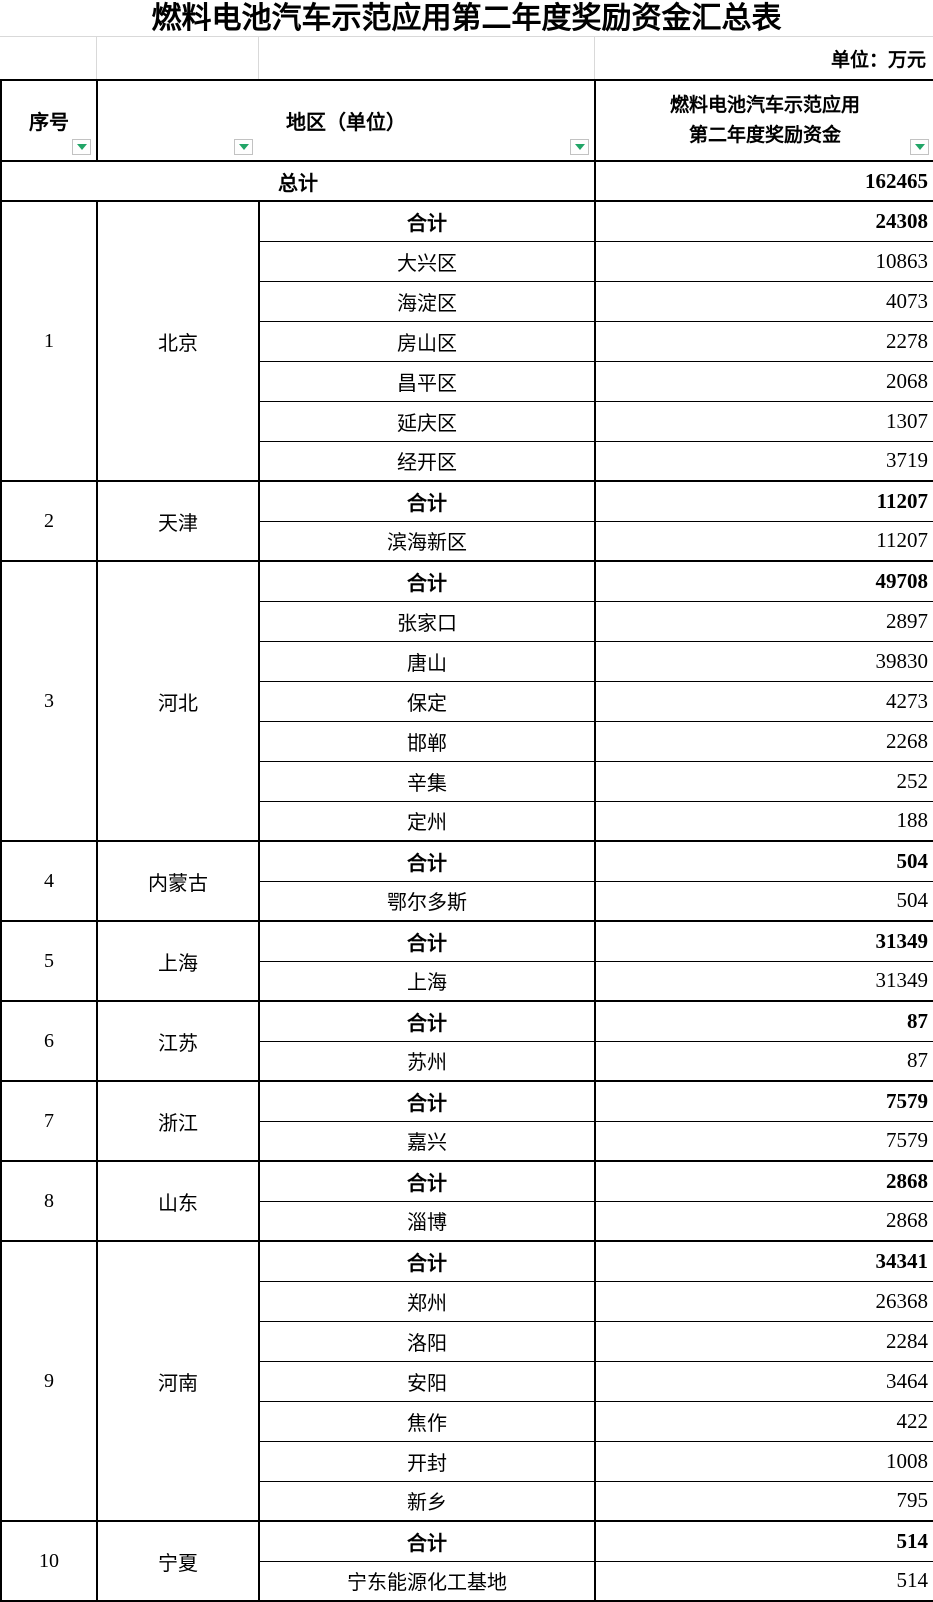 This screenshot has height=1602, width=933. What do you see at coordinates (427, 980) in the screenshot?
I see `cell-city: 上海` at bounding box center [427, 980].